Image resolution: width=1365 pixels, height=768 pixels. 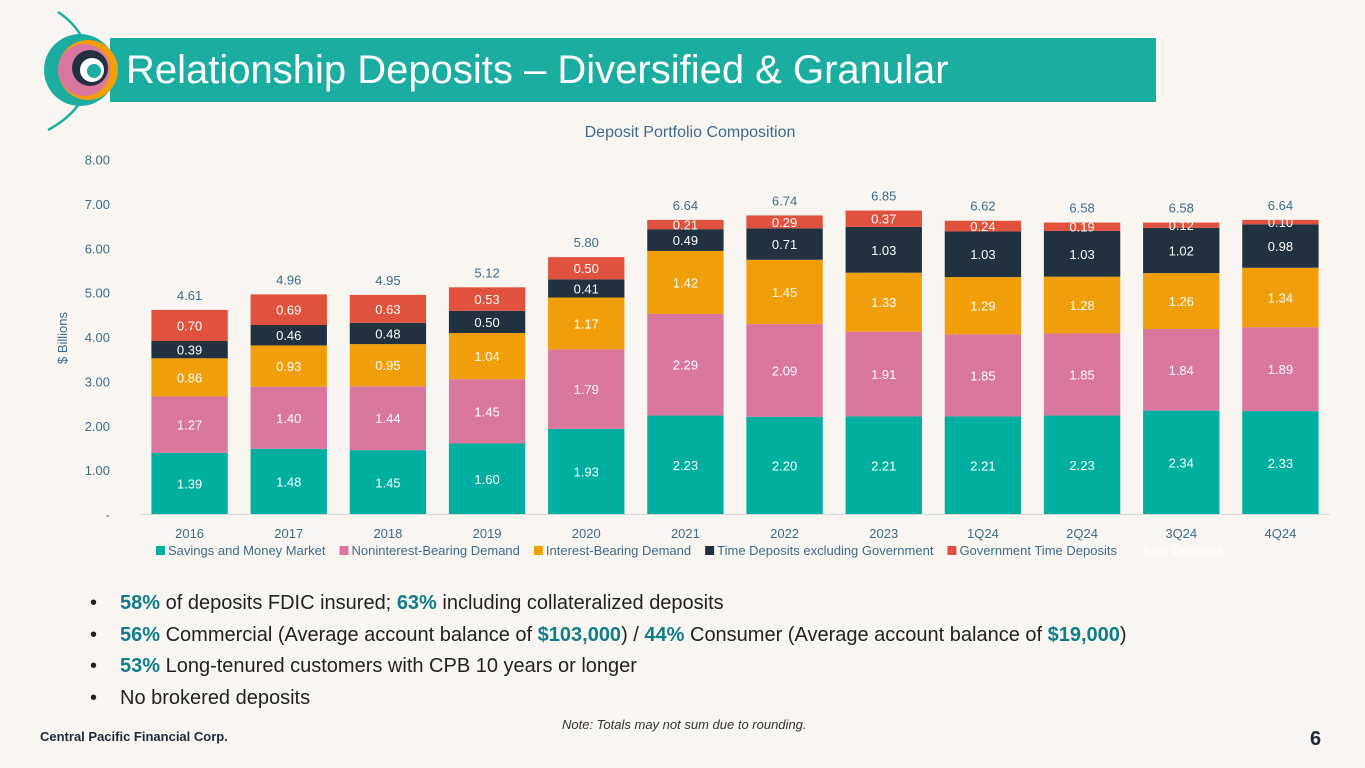 I want to click on bar-stack: 1.48 1.40 0.93 0.46 0.69 4.96, so click(x=288, y=393).